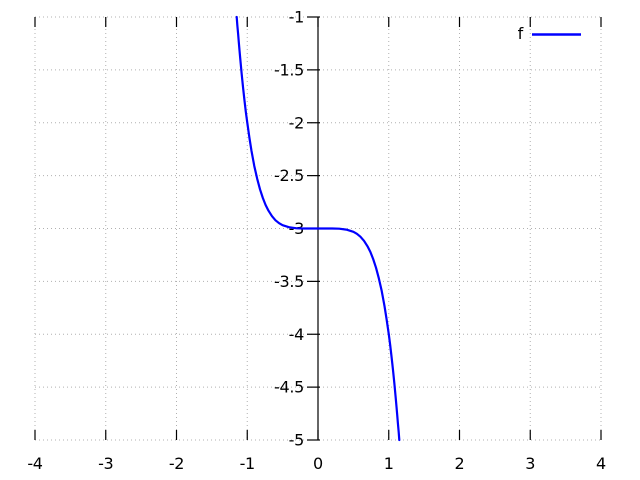 This screenshot has width=640, height=480. What do you see at coordinates (296, 440) in the screenshot?
I see `y-tick-label: -5` at bounding box center [296, 440].